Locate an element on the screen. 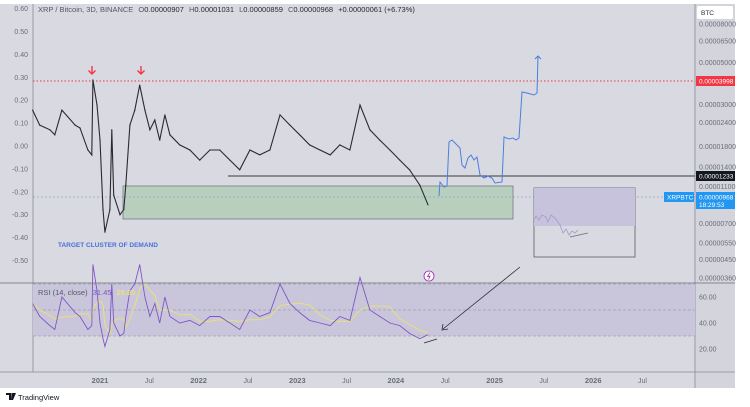  price-tick-label: 0.00001400 is located at coordinates (717, 167).